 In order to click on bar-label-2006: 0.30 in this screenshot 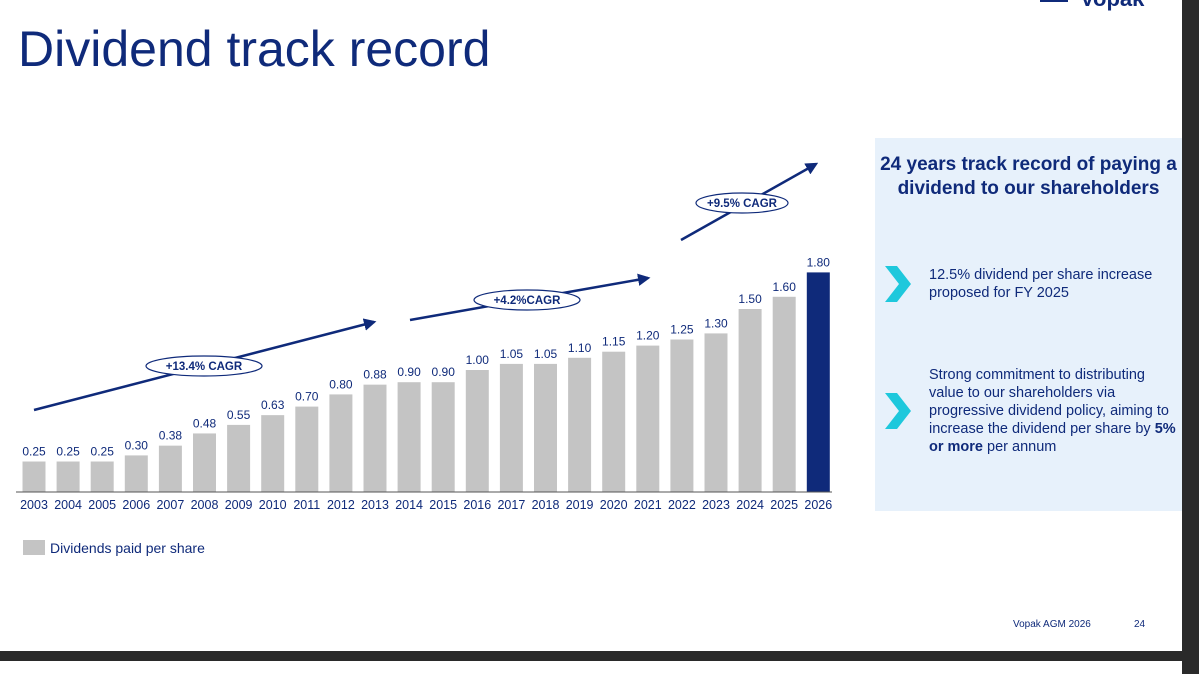, I will do `click(137, 445)`.